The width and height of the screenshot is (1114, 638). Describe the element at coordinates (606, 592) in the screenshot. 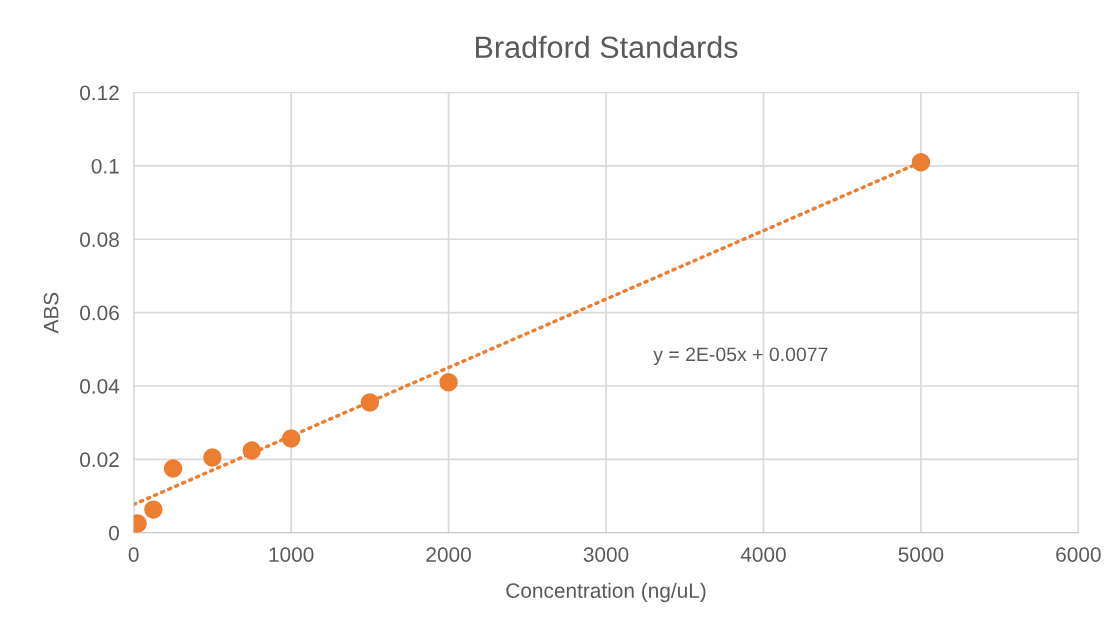

I see `x-axis-title: Concentration (ng/uL)` at that location.